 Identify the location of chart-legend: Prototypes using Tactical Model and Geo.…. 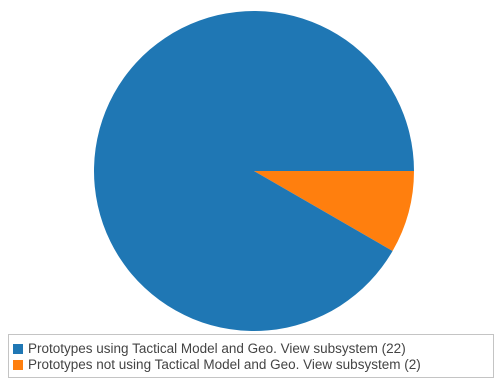
(251, 356).